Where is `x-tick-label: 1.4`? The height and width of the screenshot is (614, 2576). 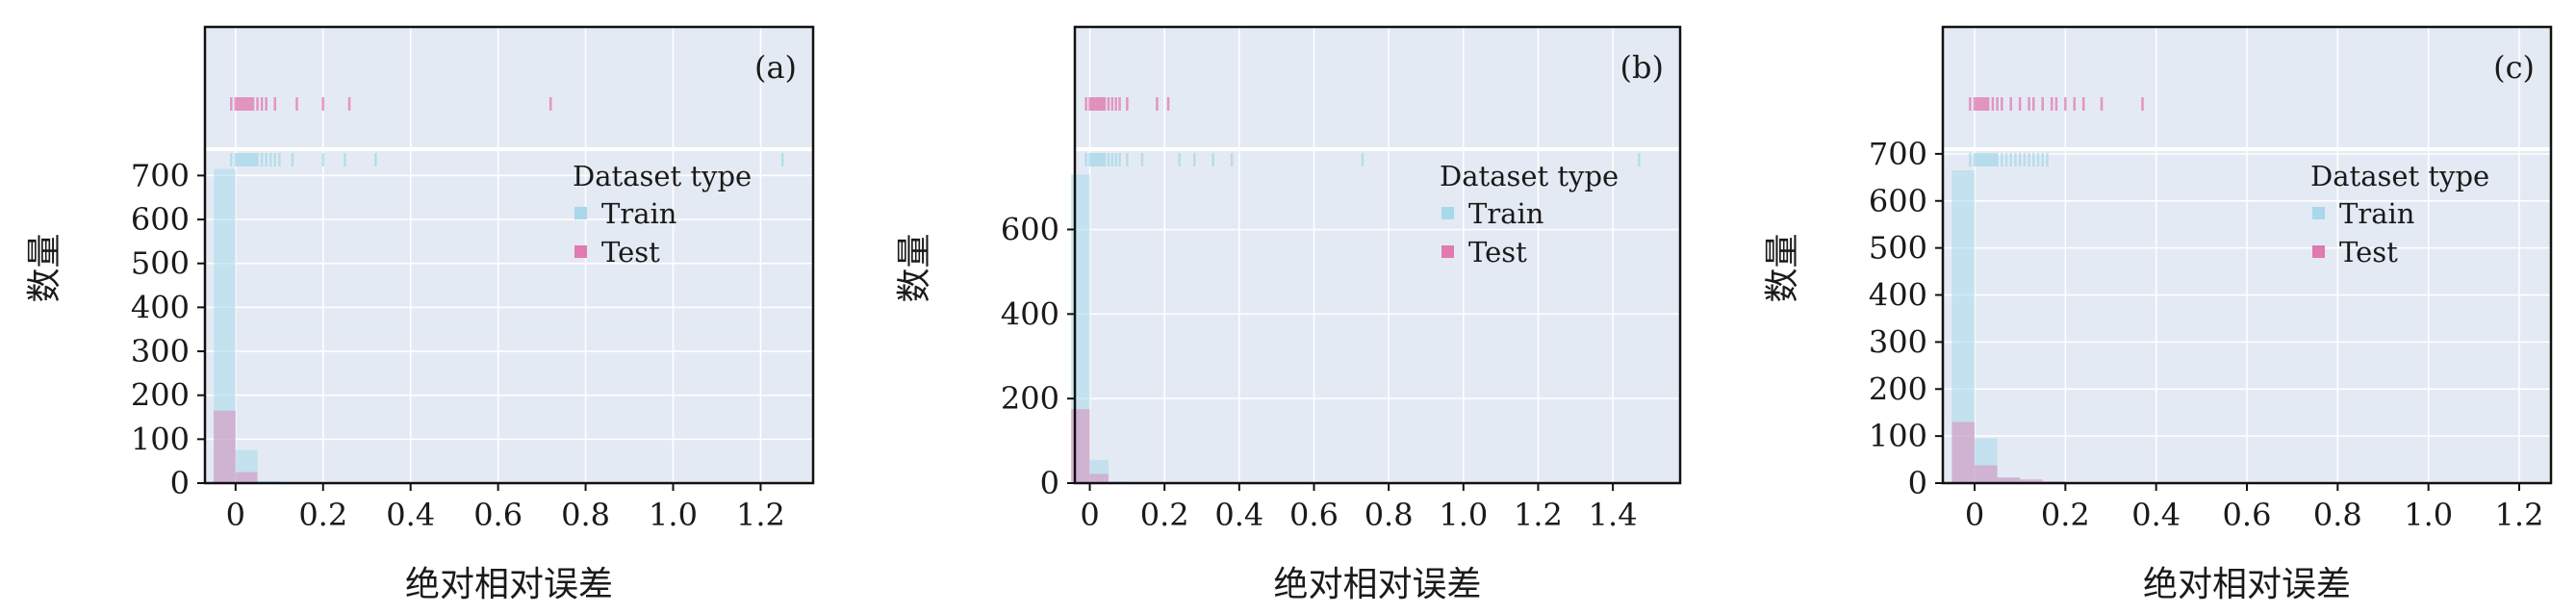
x-tick-label: 1.4 is located at coordinates (1613, 515).